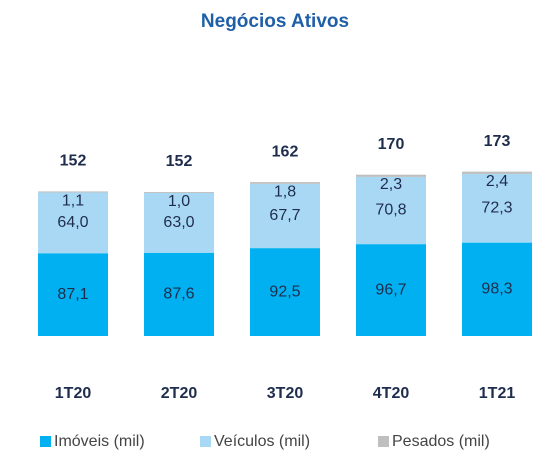  Describe the element at coordinates (497, 393) in the screenshot. I see `x-tick-label: 1T21` at that location.